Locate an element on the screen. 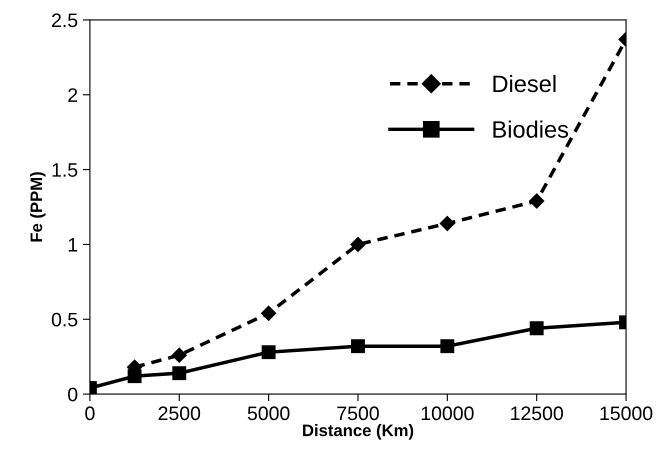 This screenshot has width=666, height=453. x-tick-label: 12500 is located at coordinates (537, 413).